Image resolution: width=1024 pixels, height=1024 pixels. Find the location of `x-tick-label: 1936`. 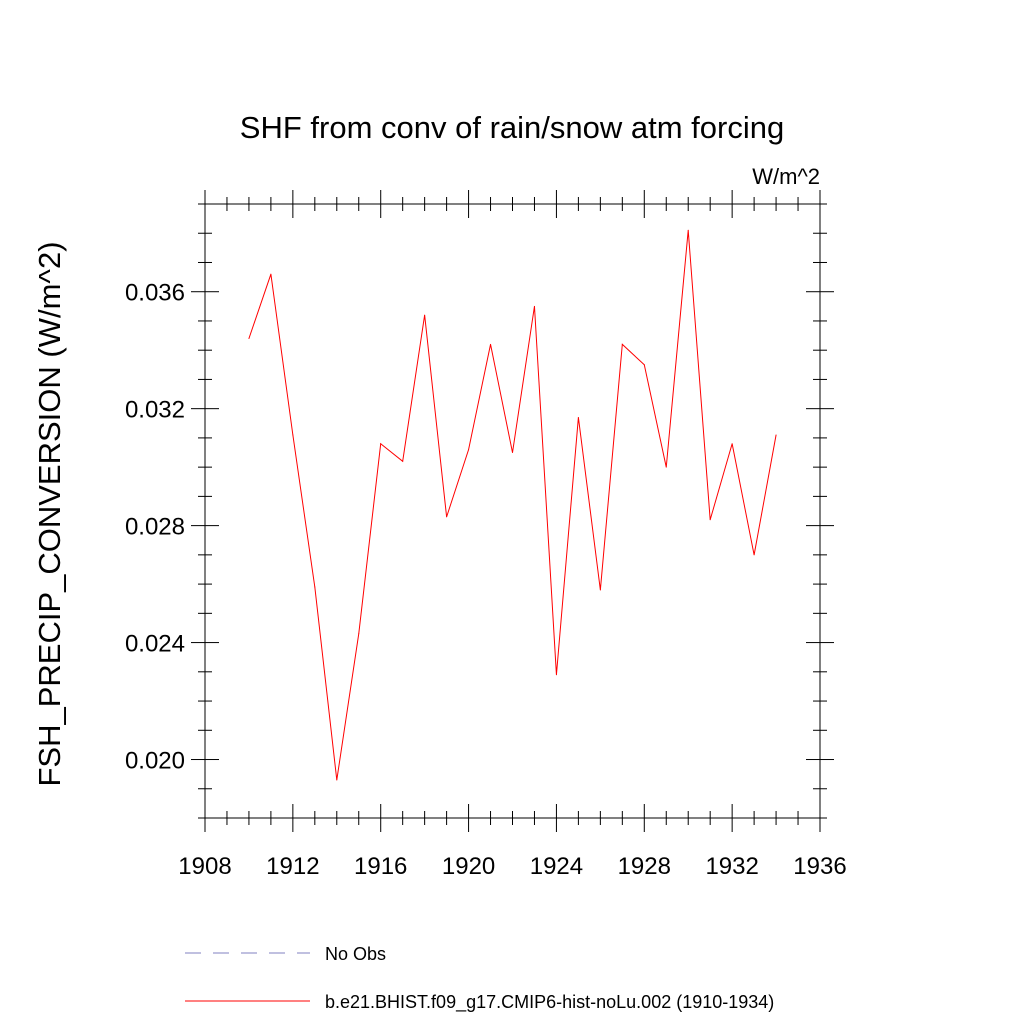

x-tick-label: 1936 is located at coordinates (819, 866).